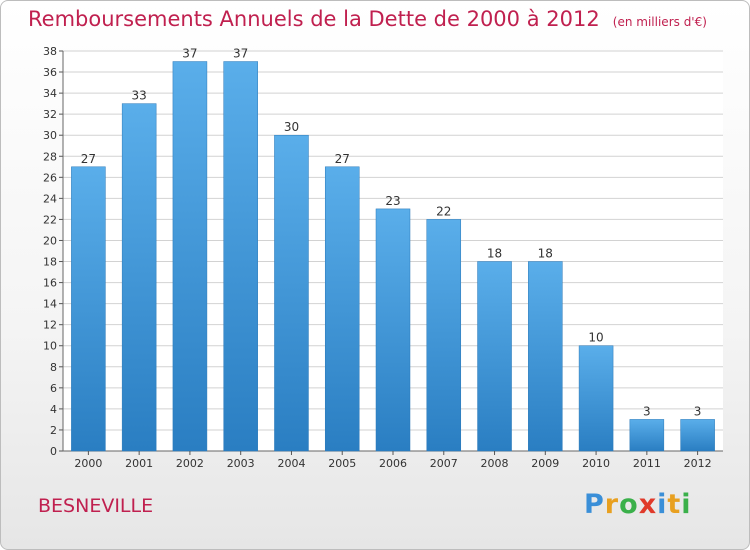 Image resolution: width=750 pixels, height=550 pixels. Describe the element at coordinates (629, 504) in the screenshot. I see `logo-letter: o` at that location.